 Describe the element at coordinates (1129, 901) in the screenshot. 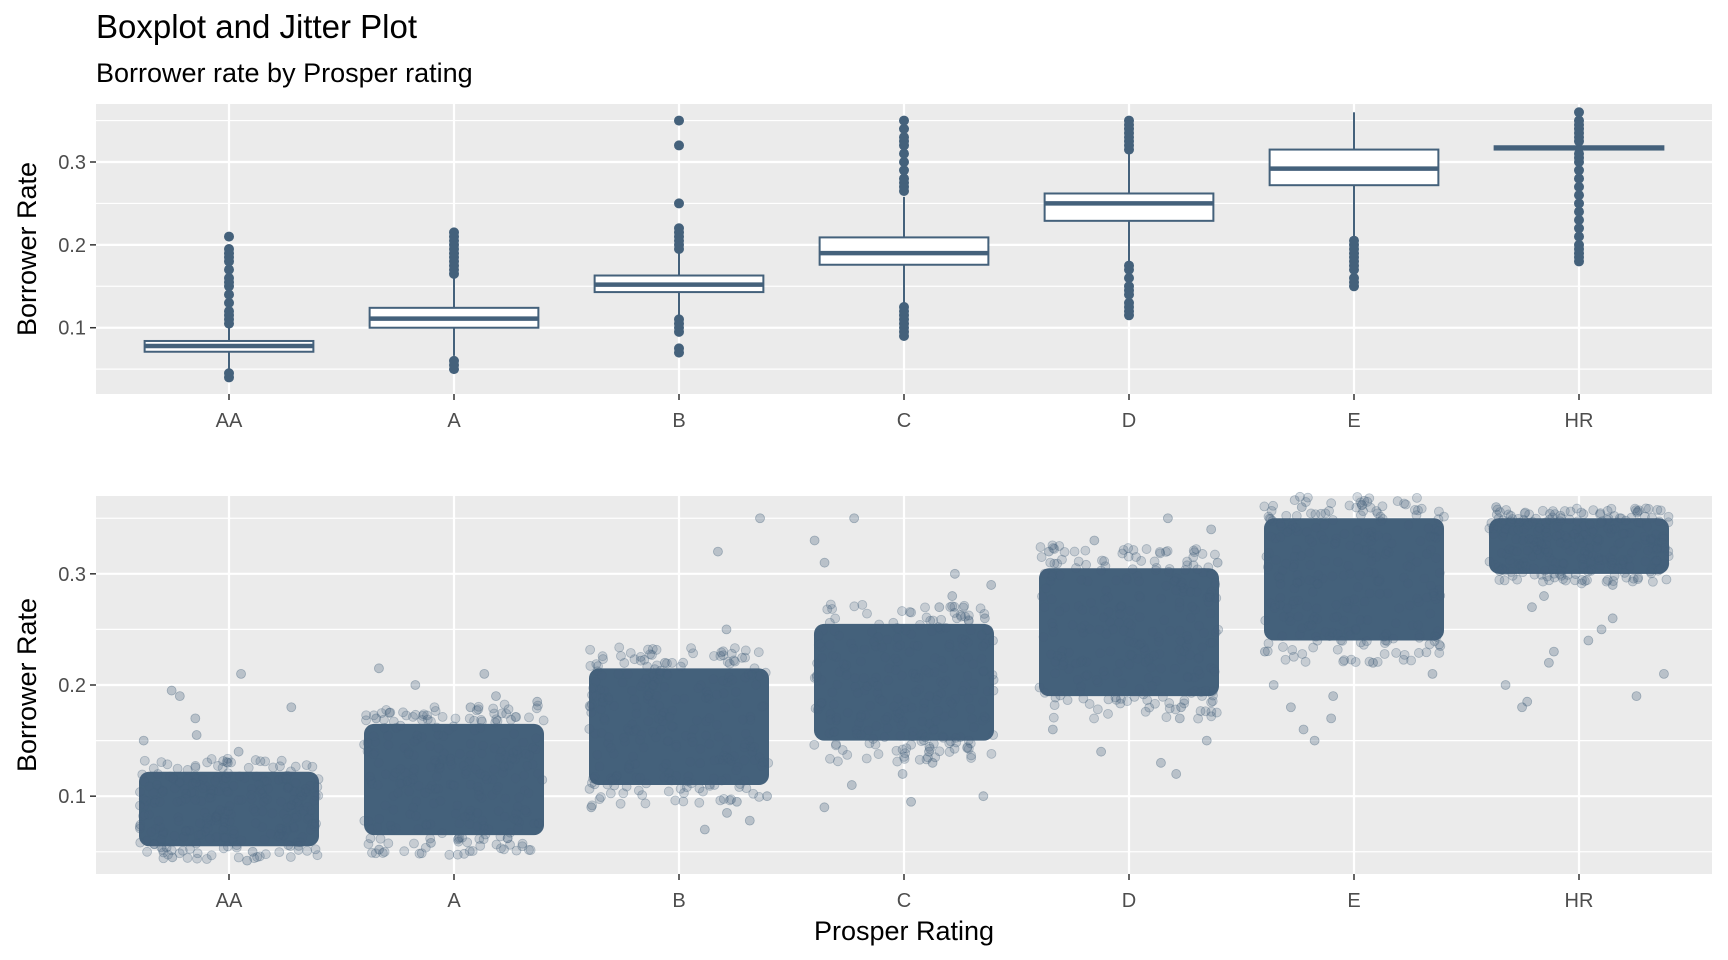

I see `x-tick-label: D` at that location.